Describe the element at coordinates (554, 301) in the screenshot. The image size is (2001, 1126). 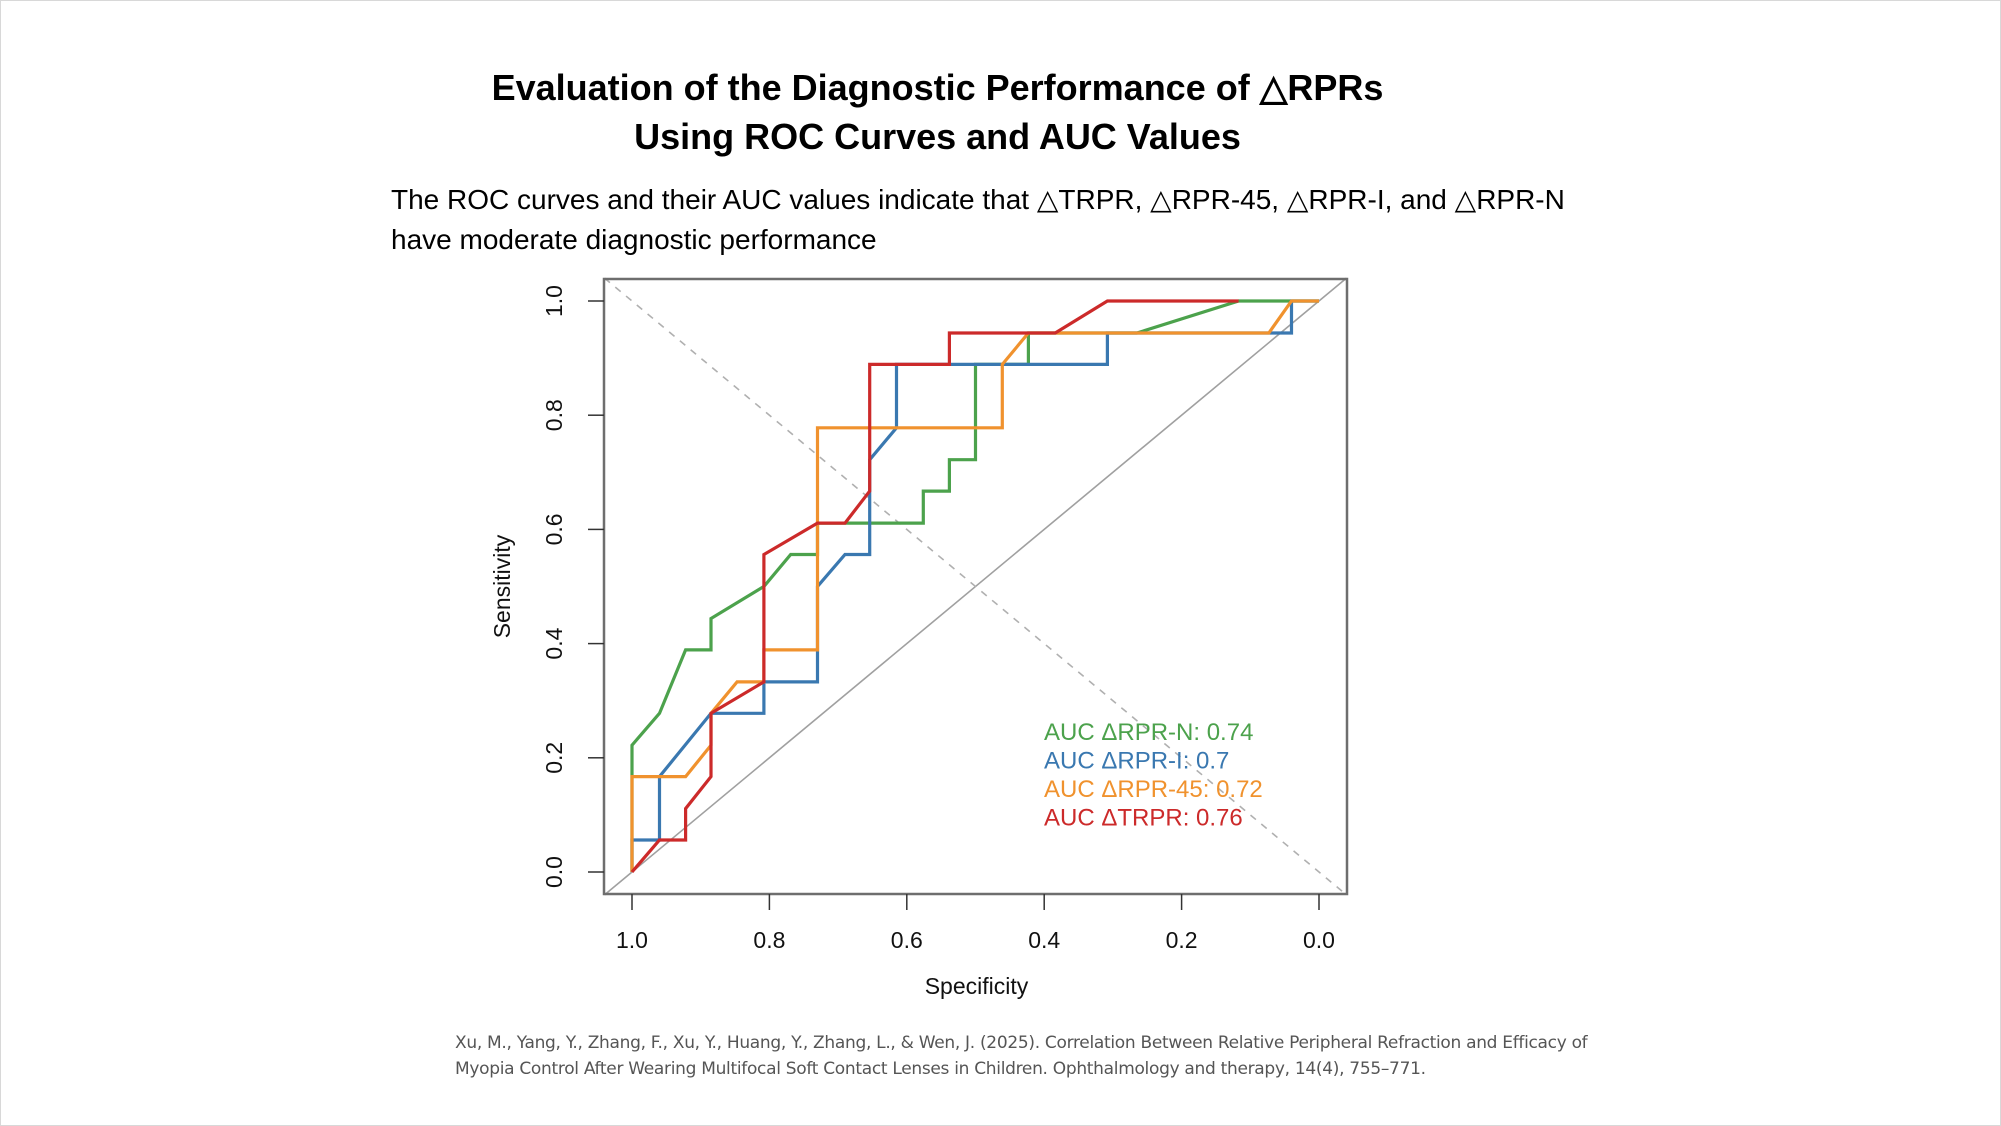
I see `y-tick-label: 1.0` at that location.